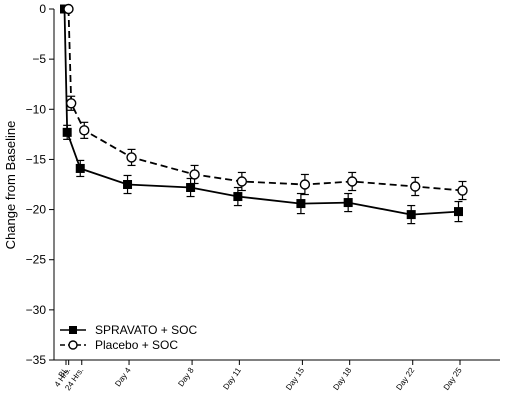 This screenshot has height=405, width=515. Describe the element at coordinates (36, 109) in the screenshot. I see `y-tick-label: −10` at that location.